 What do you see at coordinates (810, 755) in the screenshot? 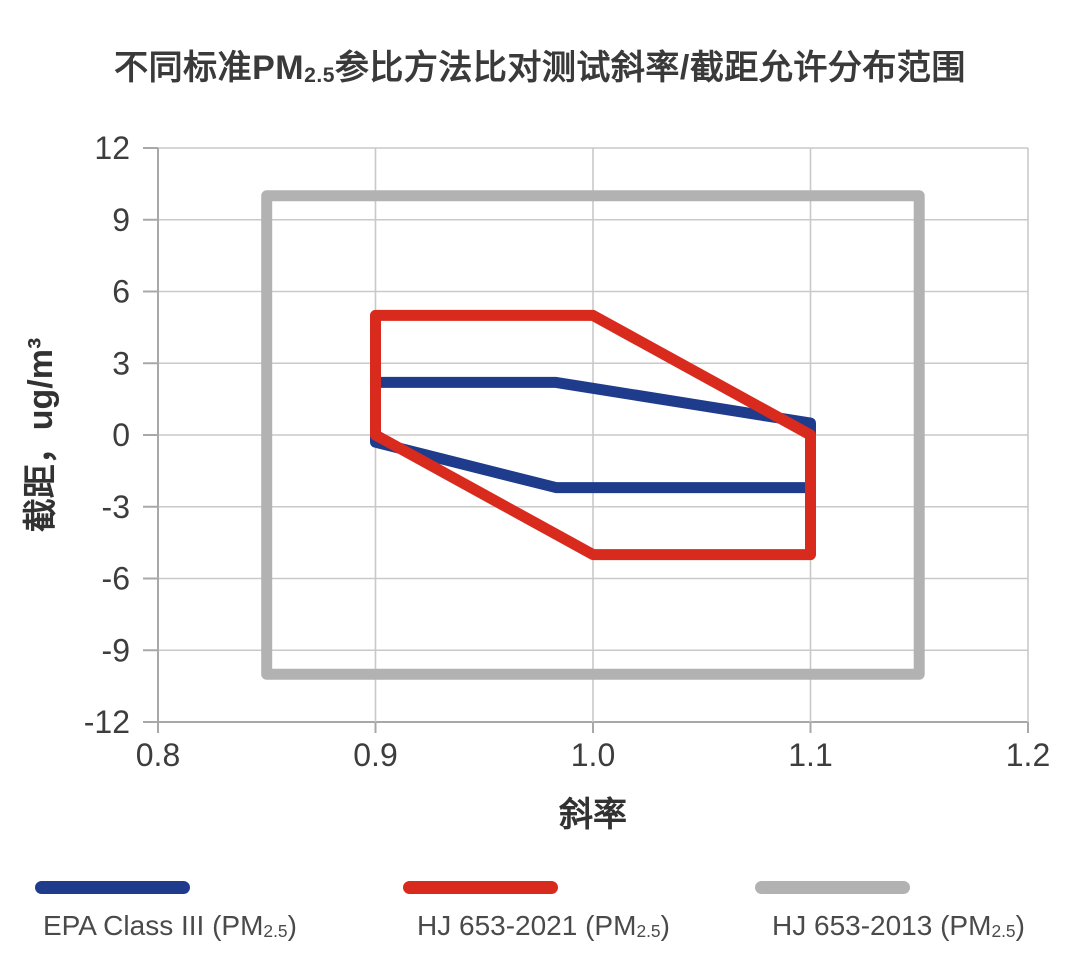
I see `x-tick-label-1.1: 1.1` at bounding box center [810, 755].